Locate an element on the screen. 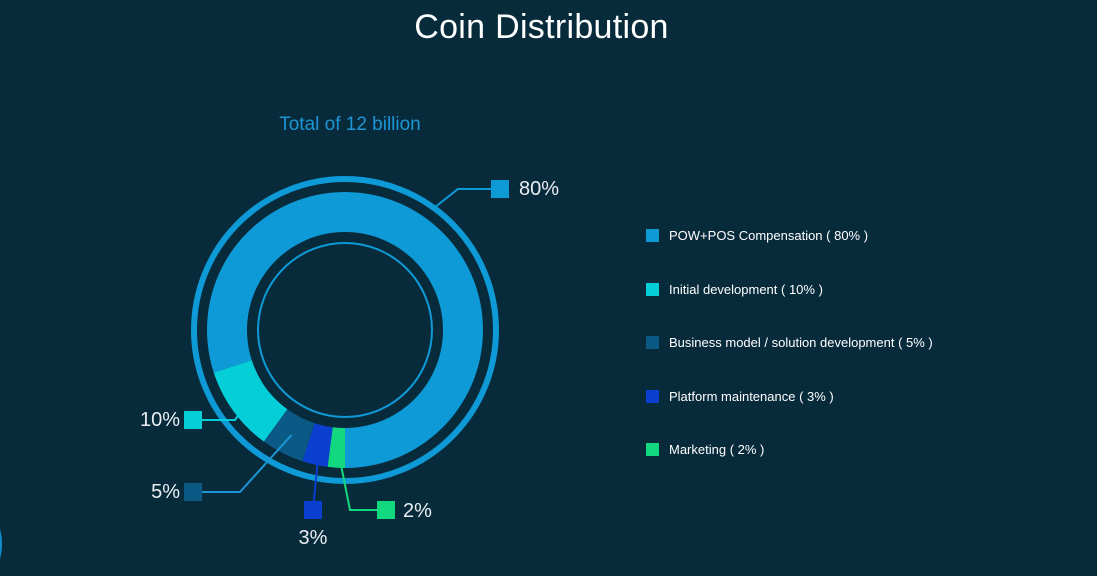  legend-label: Platform maintenance ( 3% ) is located at coordinates (751, 396).